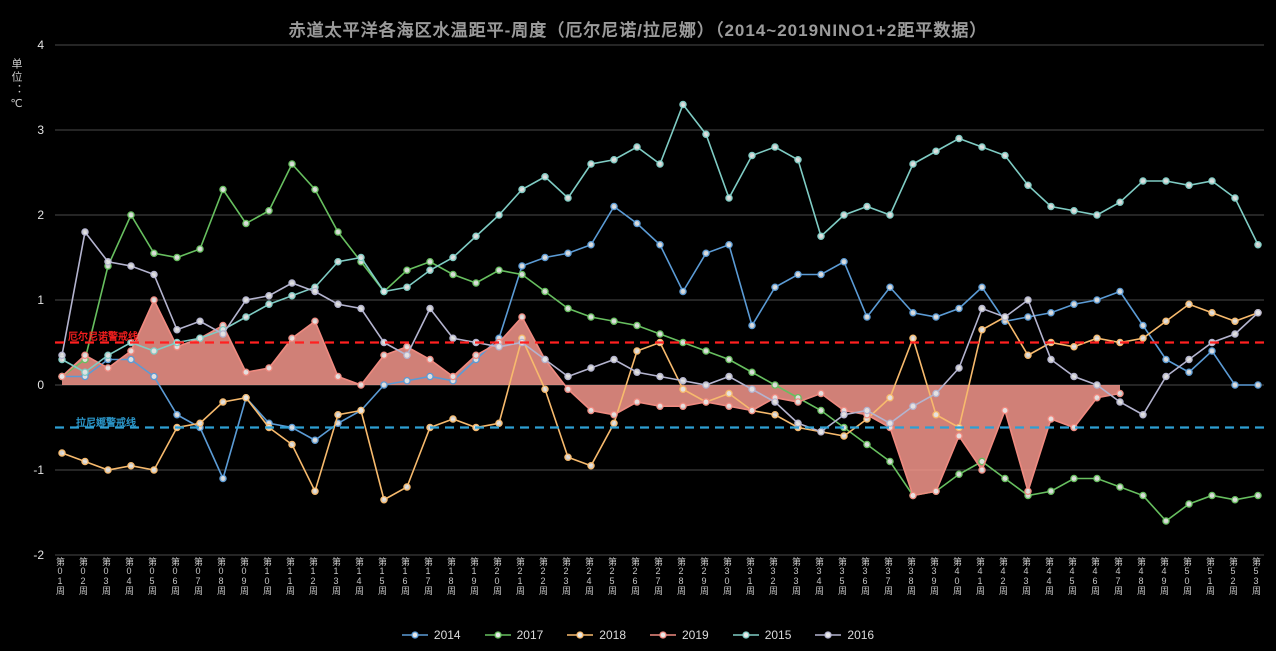  I want to click on x-axis-label: 第46周, so click(1095, 576).